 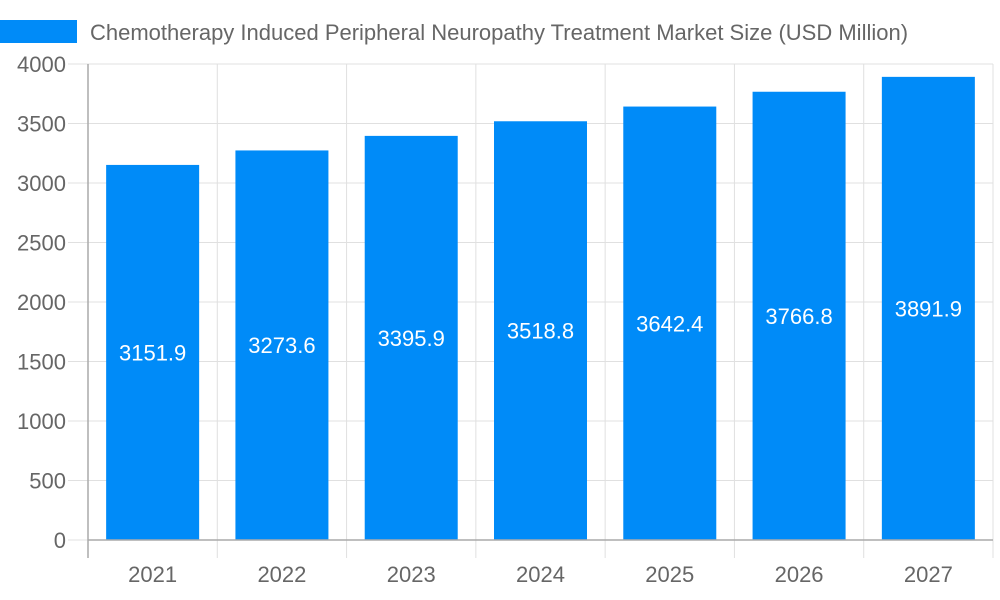 What do you see at coordinates (41, 421) in the screenshot?
I see `y-tick-label: 1000` at bounding box center [41, 421].